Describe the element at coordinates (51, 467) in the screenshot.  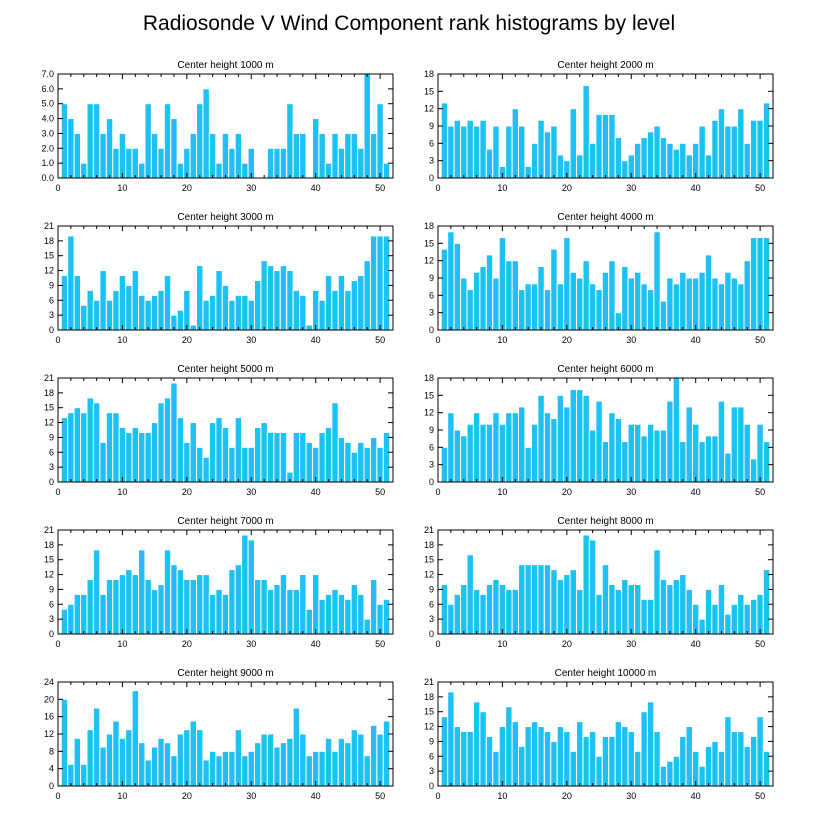
I see `y-tick-label: 3` at that location.